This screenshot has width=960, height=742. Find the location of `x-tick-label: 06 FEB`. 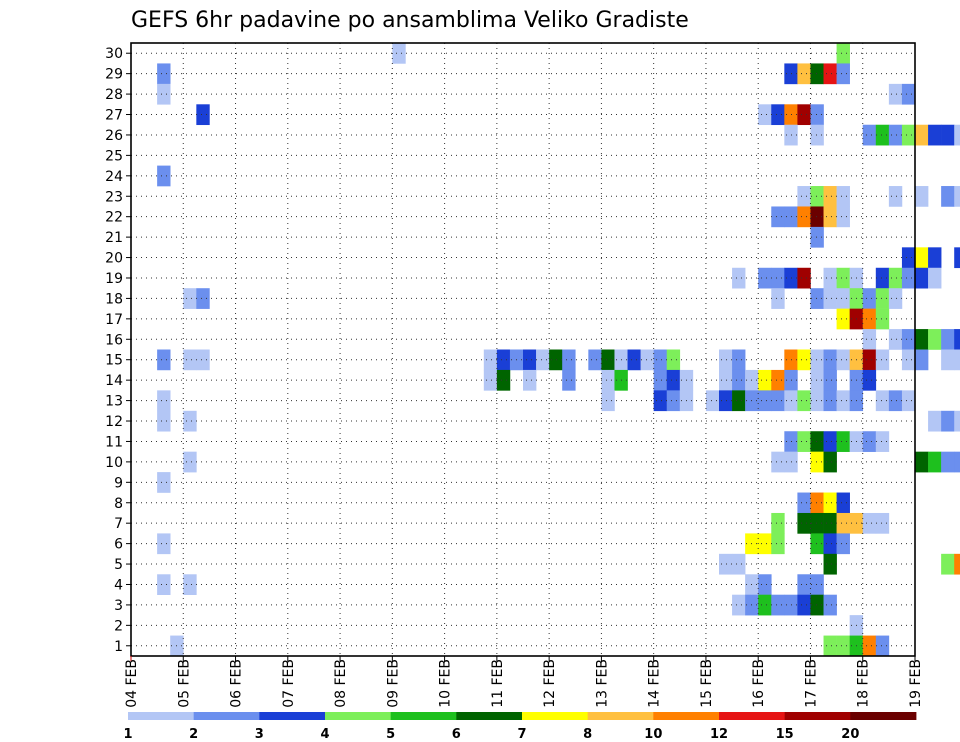

x-tick-label: 06 FEB is located at coordinates (237, 683).